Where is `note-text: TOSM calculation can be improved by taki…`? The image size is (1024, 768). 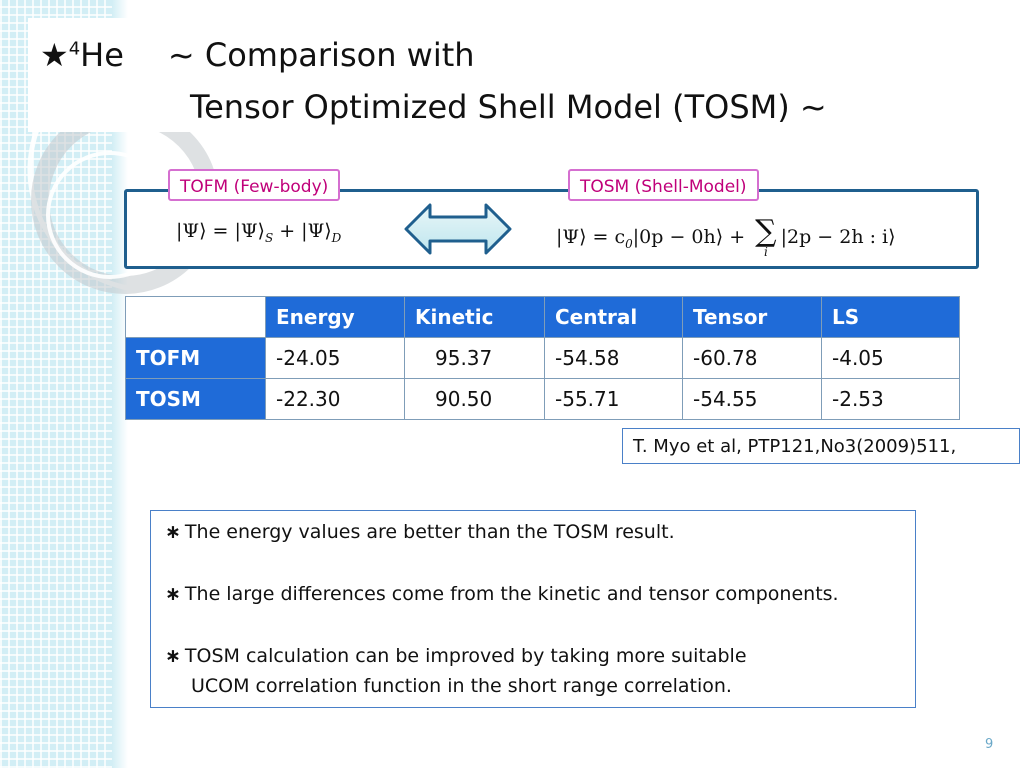 note-text: TOSM calculation can be improved by taki… is located at coordinates (465, 656).